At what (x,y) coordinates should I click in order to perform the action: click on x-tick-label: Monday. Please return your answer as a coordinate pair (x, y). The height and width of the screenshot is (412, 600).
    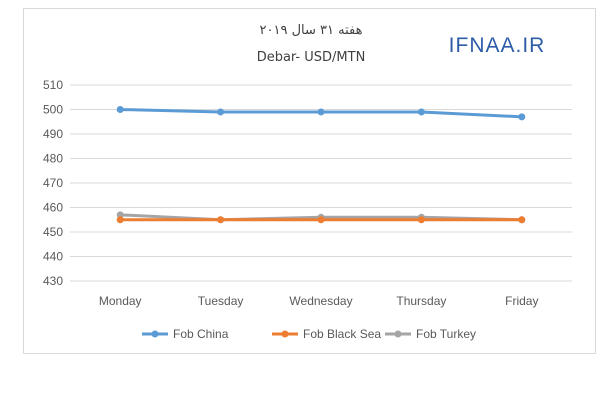
    Looking at the image, I should click on (120, 301).